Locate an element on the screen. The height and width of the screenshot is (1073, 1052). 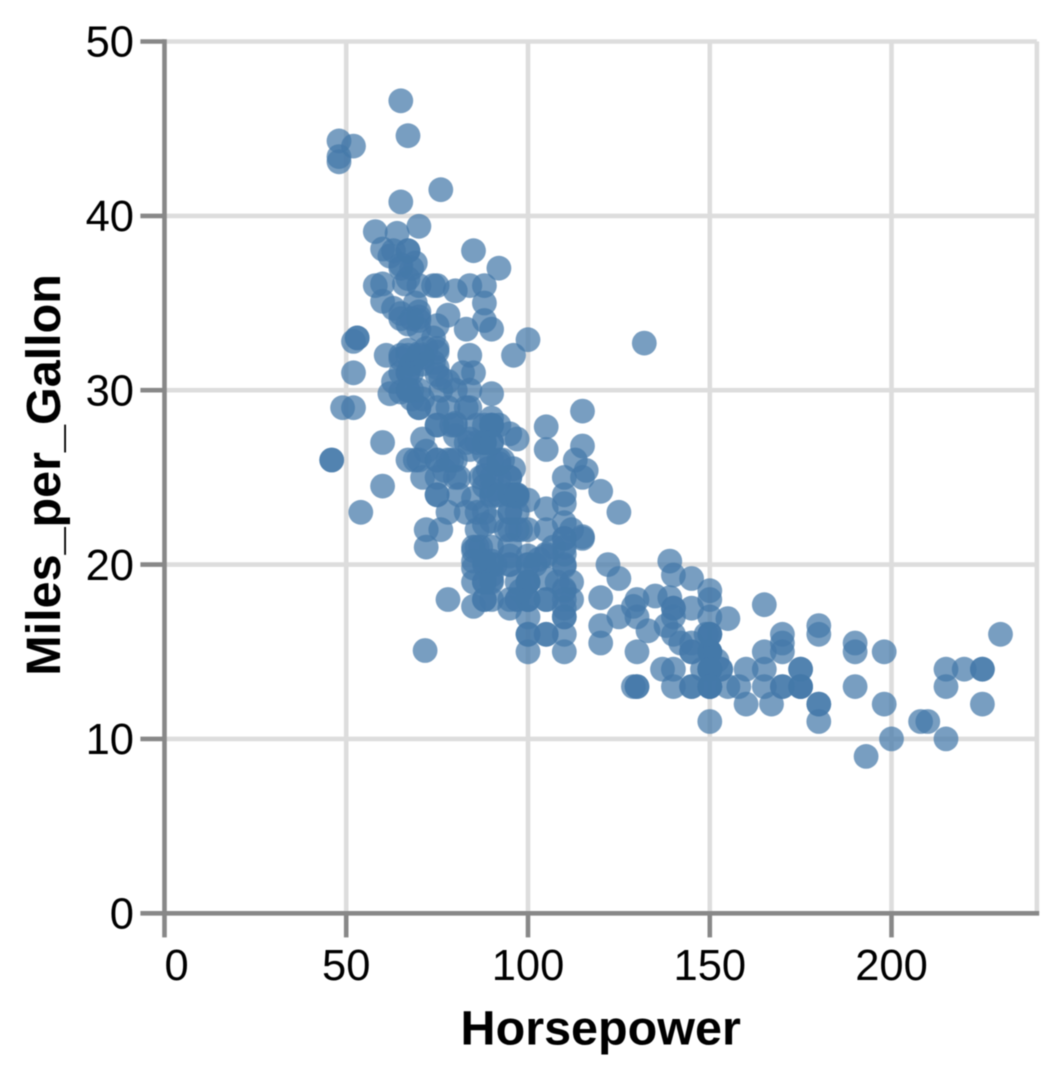
svg-text: 20 is located at coordinates (110, 566).